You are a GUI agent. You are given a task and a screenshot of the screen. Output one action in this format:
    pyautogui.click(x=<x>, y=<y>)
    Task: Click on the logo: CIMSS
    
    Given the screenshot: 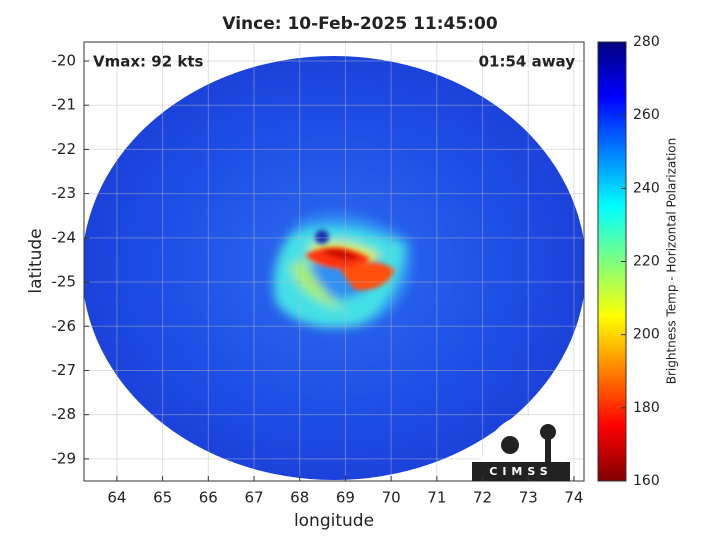 What is the action you would take?
    pyautogui.click(x=521, y=448)
    